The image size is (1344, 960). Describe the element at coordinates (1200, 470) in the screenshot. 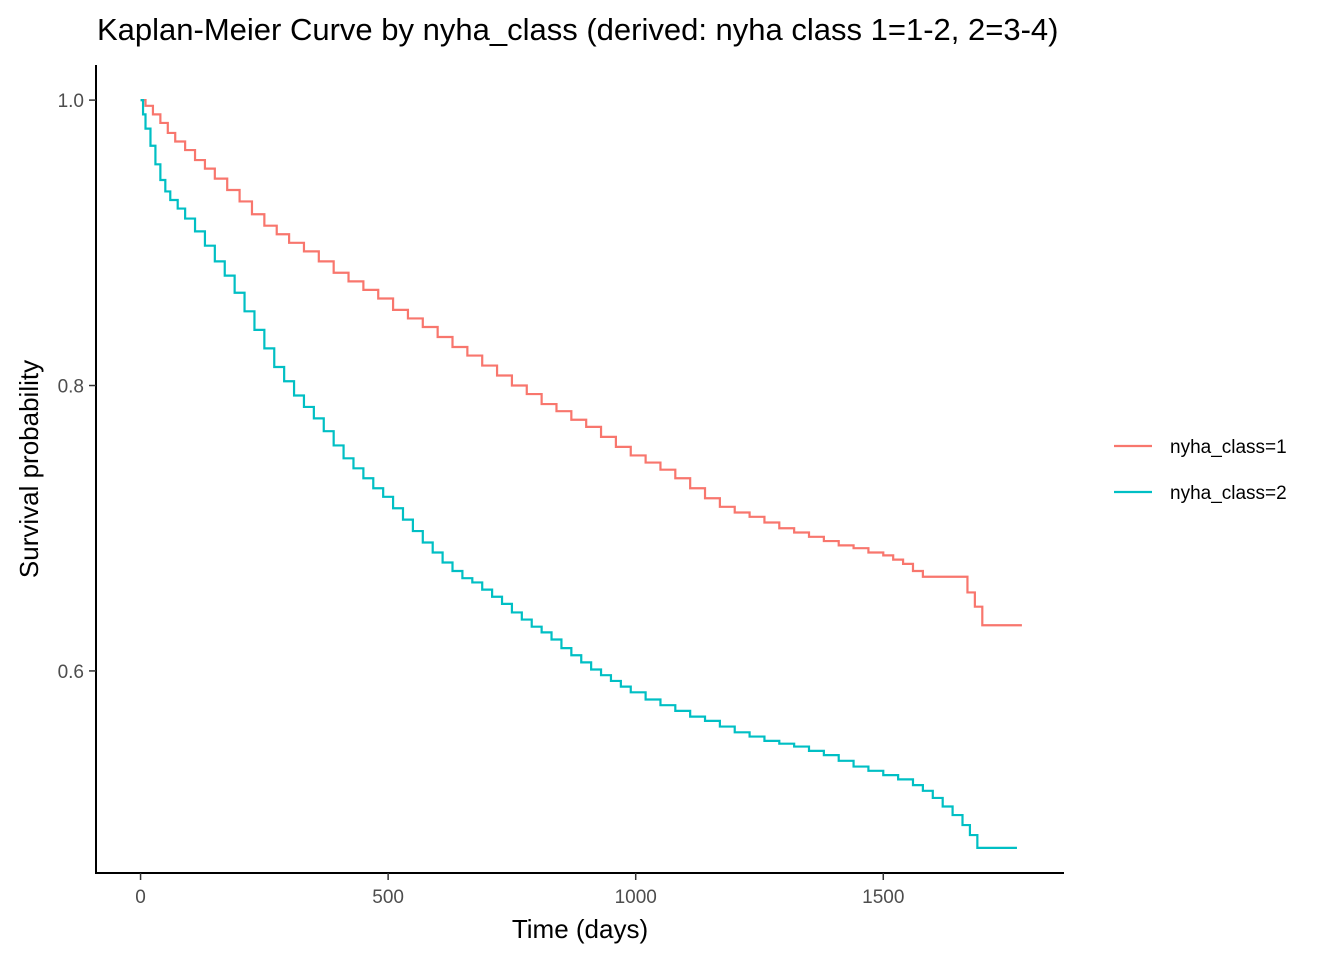

I see `legend: nyha_class=1 nyha_class=2` at that location.